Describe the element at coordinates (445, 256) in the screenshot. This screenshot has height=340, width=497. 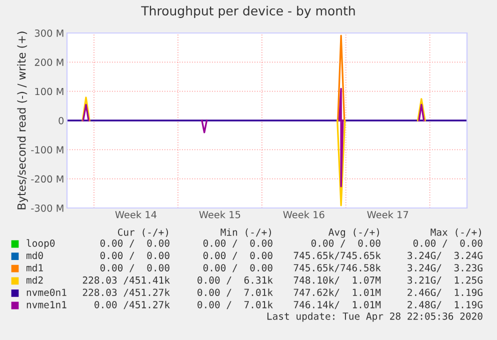
I see `text: 3.24G/ 3.24G` at that location.